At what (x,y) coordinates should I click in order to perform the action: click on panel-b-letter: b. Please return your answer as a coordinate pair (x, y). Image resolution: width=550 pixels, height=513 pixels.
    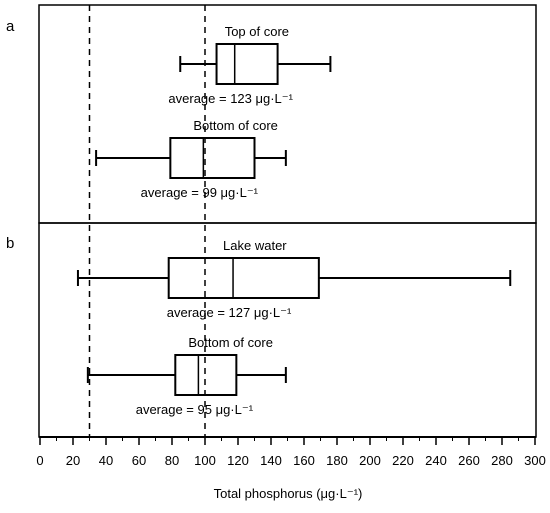
    Looking at the image, I should click on (10, 243).